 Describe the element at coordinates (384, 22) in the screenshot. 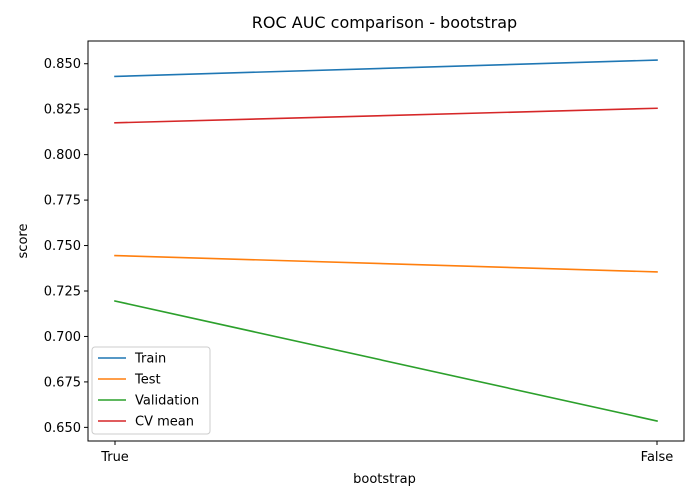

I see `chart-title: ROC AUC comparison - bootstrap` at that location.